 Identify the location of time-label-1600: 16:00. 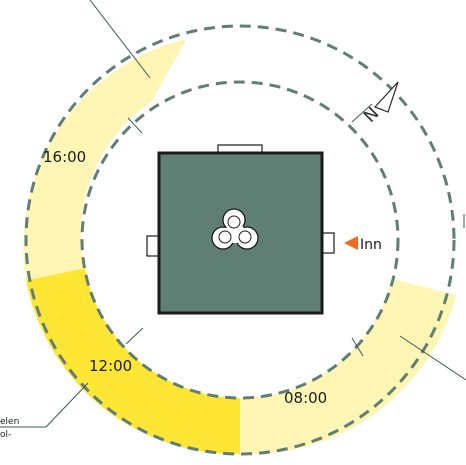
(64, 157).